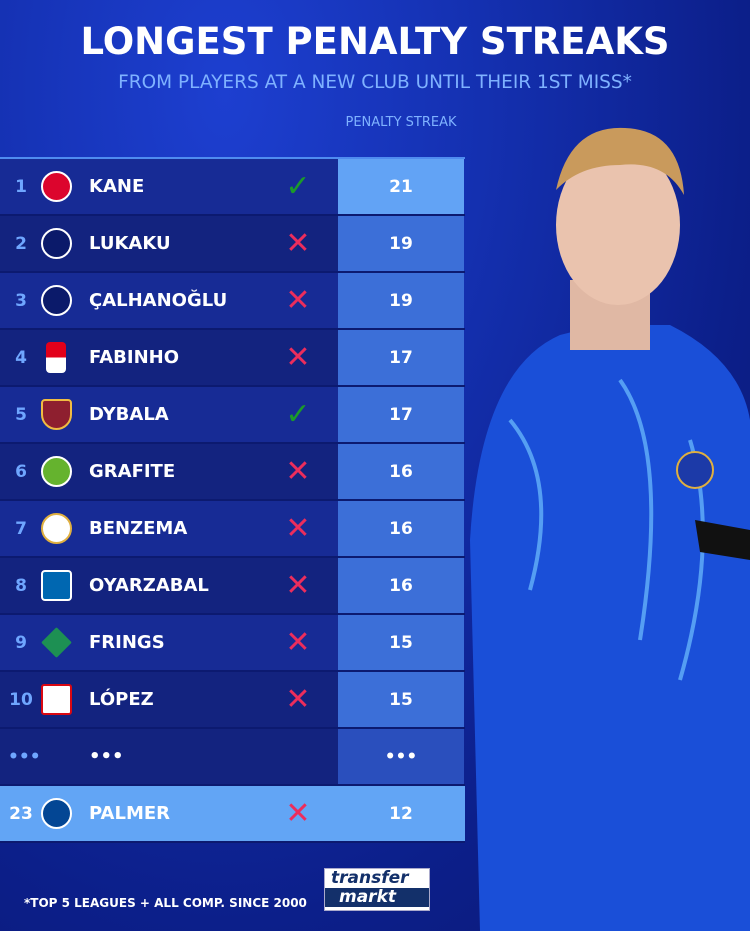 The width and height of the screenshot is (750, 931). What do you see at coordinates (117, 186) in the screenshot?
I see `player-name: KANE` at bounding box center [117, 186].